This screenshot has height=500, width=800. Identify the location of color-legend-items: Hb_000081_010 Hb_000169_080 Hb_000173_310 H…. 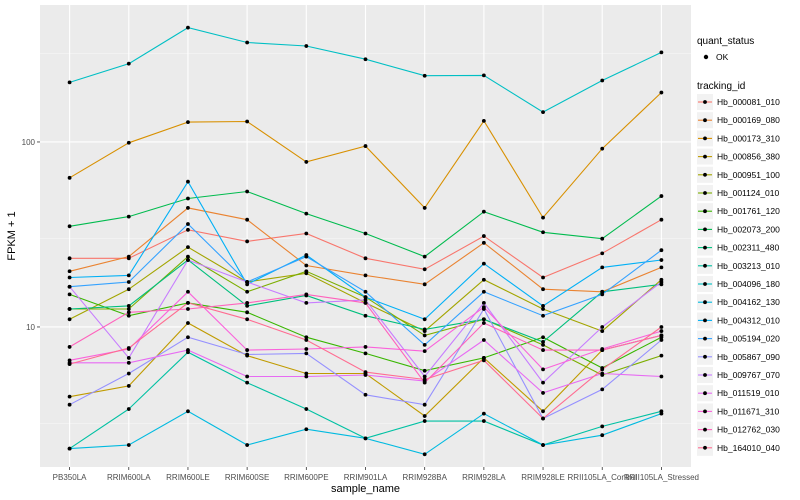
(738, 275).